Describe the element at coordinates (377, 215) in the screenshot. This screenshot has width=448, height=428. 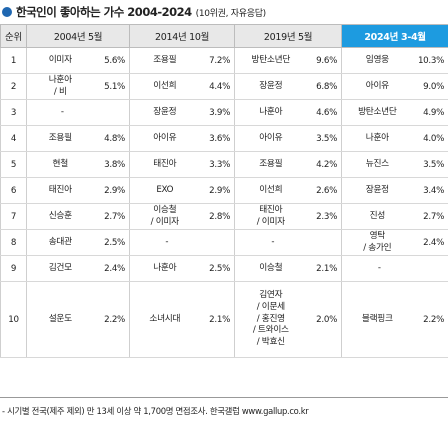
I see `singer-name: 진성` at that location.